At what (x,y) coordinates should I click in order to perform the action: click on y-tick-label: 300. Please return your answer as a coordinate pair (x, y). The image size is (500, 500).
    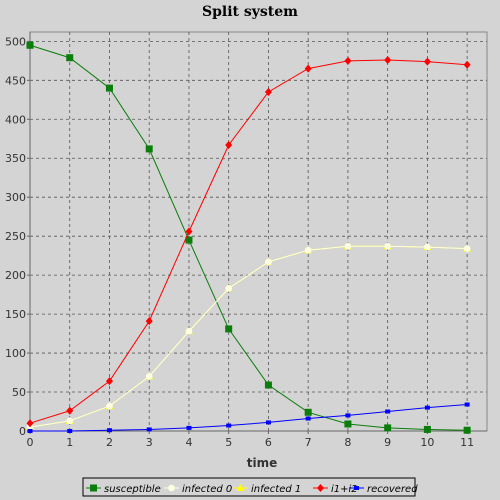
    Looking at the image, I should click on (15, 197).